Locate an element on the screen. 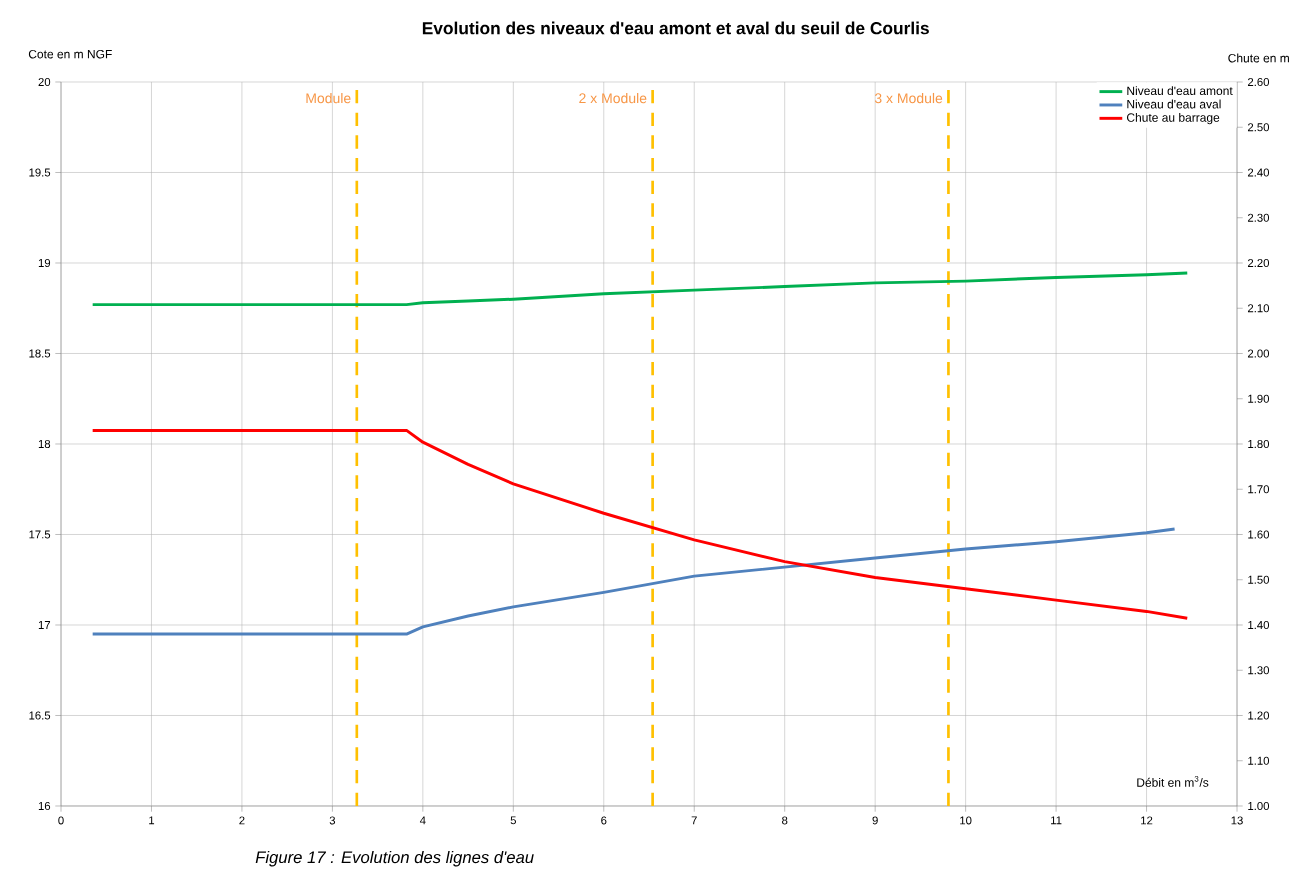 This screenshot has height=872, width=1294. y2-tick-label: 1.60 is located at coordinates (1259, 534).